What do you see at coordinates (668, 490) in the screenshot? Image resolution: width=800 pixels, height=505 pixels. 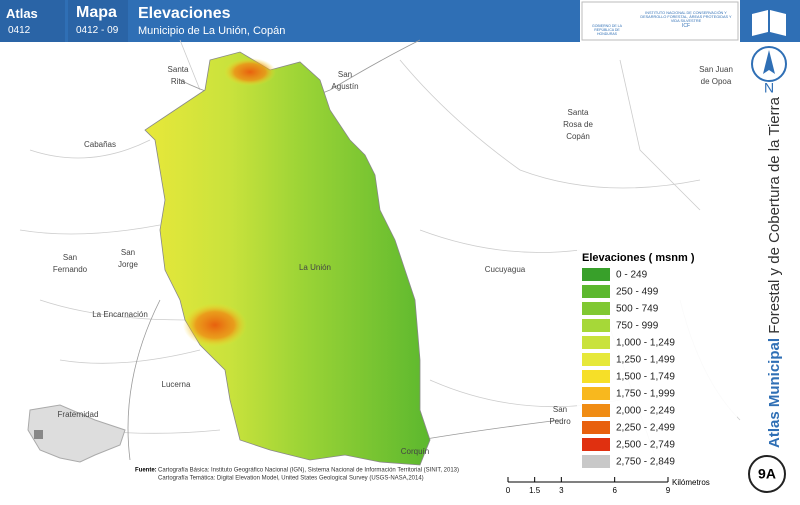 I see `scale-label: 9` at bounding box center [668, 490].